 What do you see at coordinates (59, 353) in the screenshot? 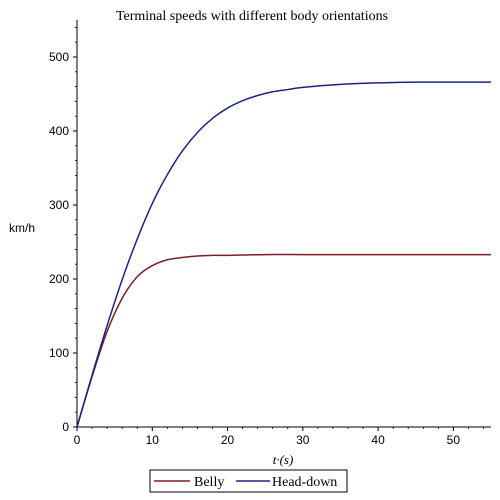
I see `y-tick-label: 100` at bounding box center [59, 353].